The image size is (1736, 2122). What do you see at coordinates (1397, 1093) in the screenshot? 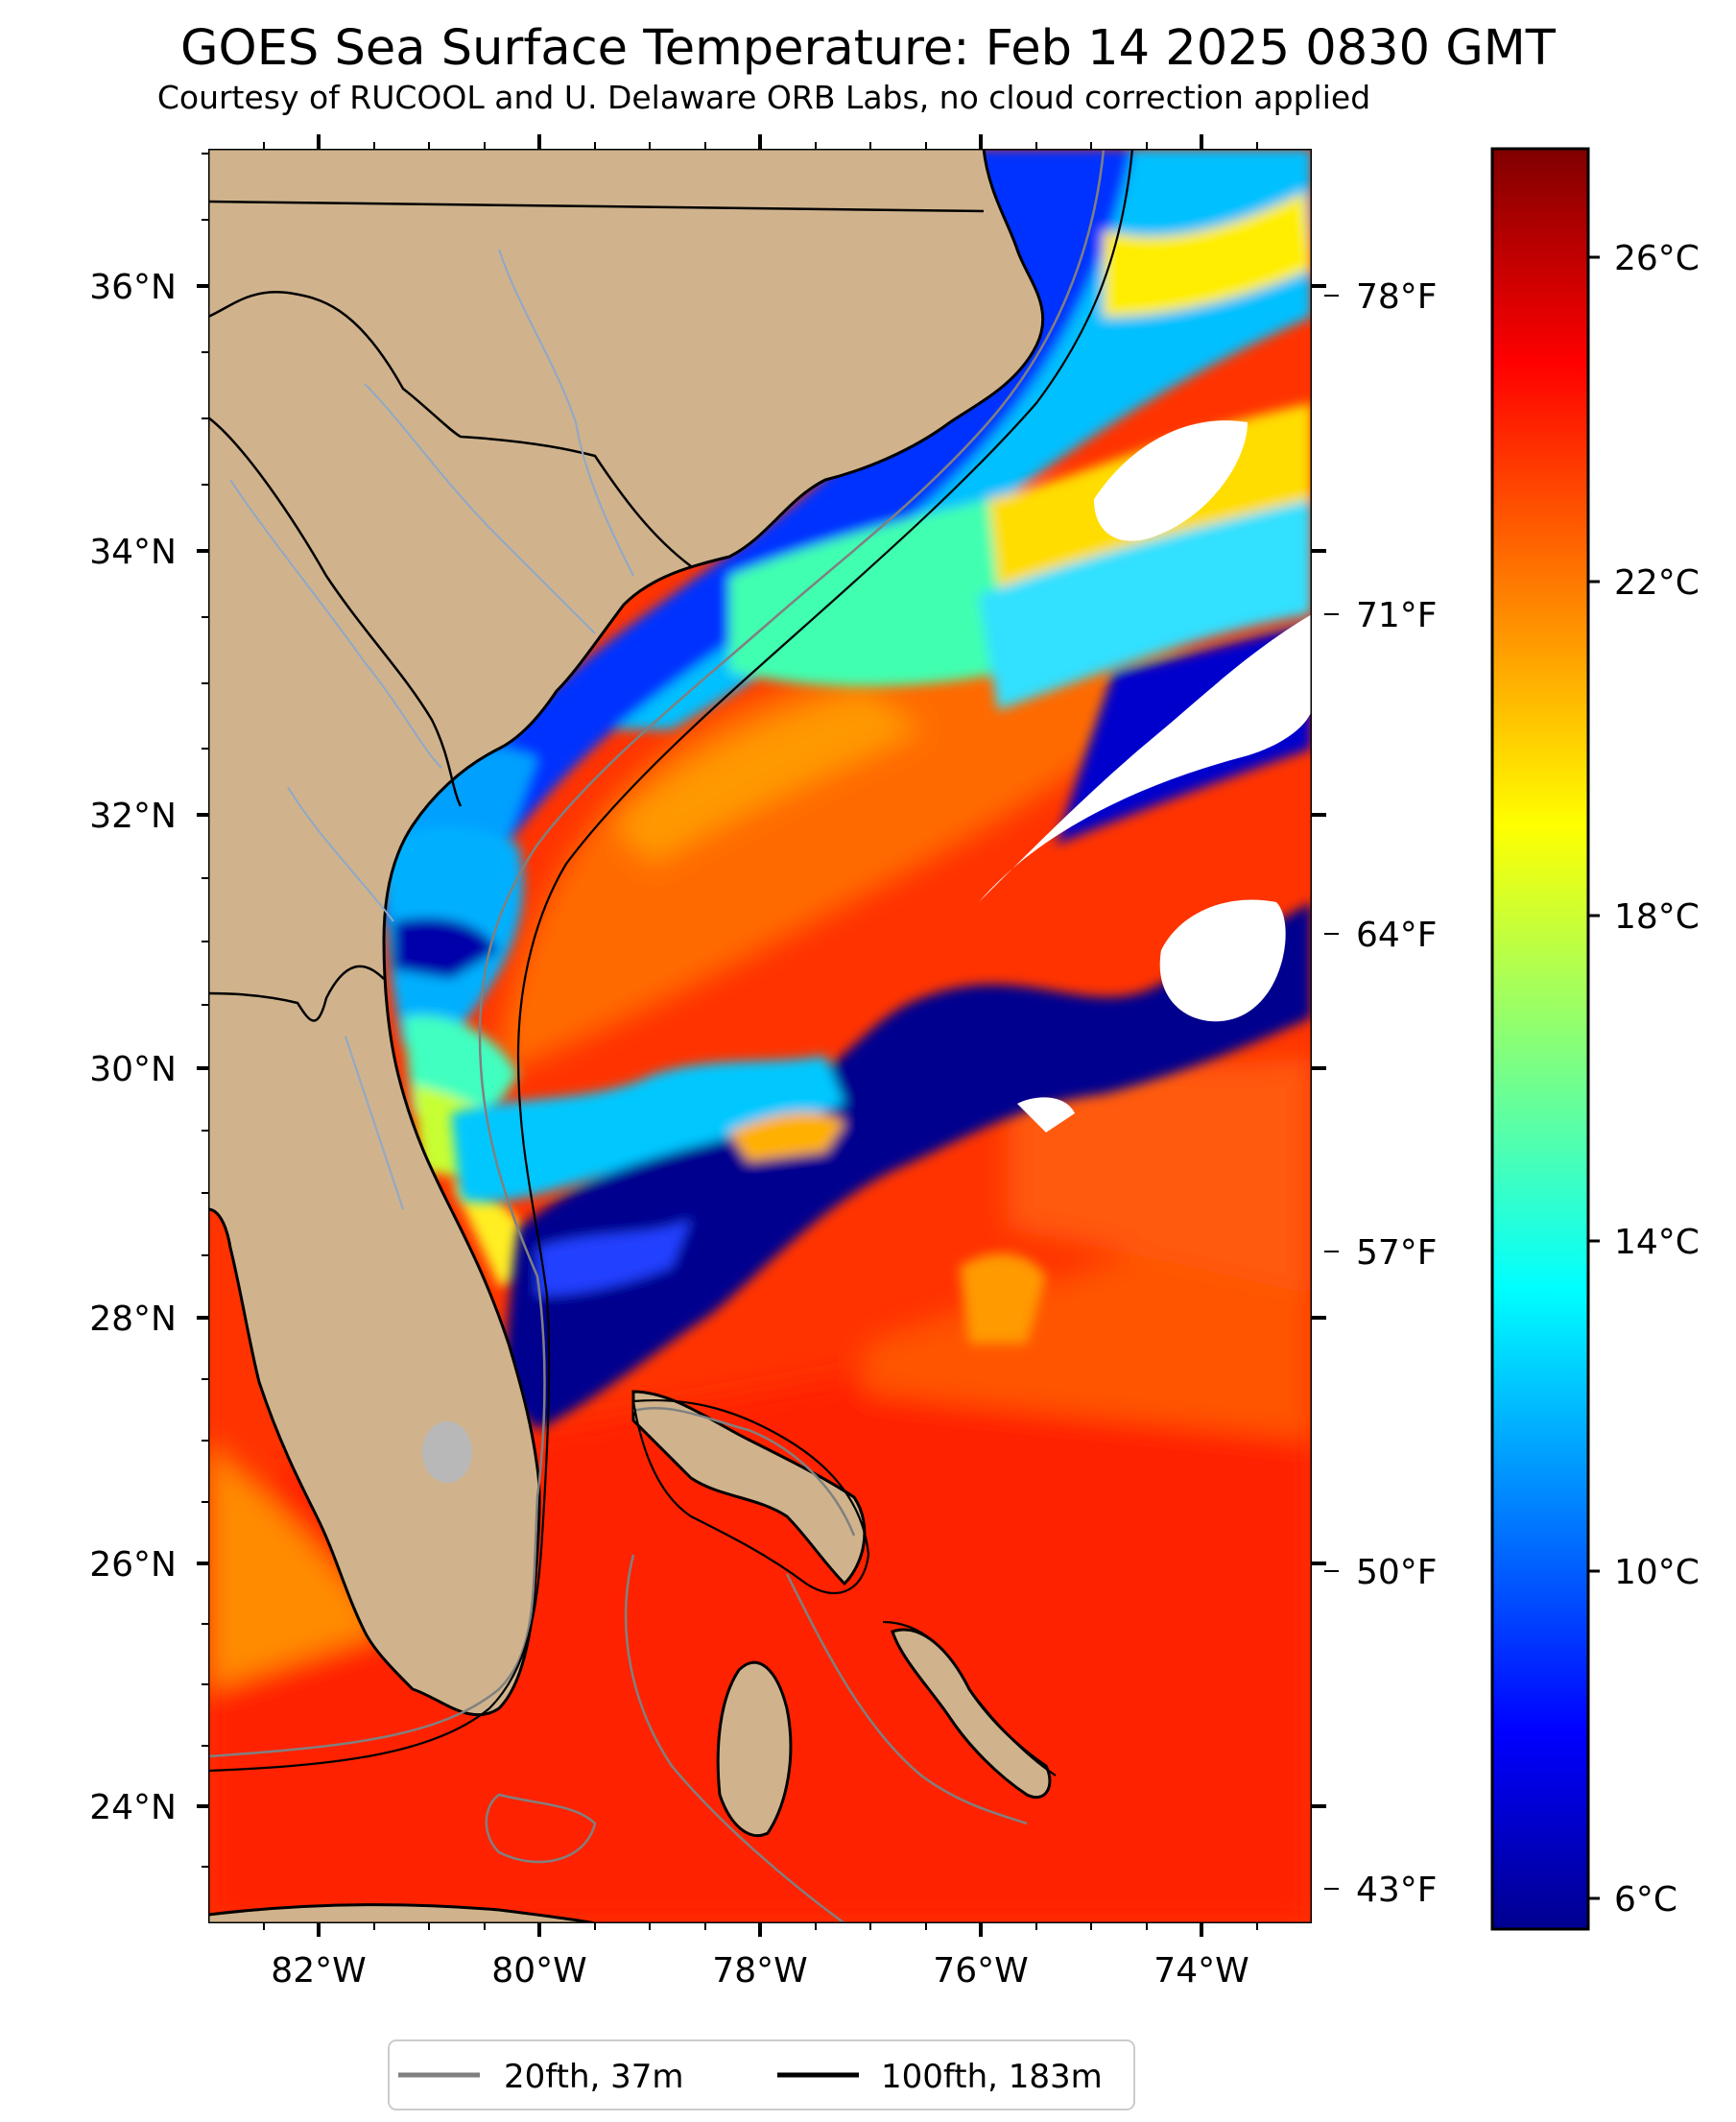
I see `fahrenheit-labels: 78°F 71°F 64°F 57°F 50°F 43°F` at bounding box center [1397, 1093].